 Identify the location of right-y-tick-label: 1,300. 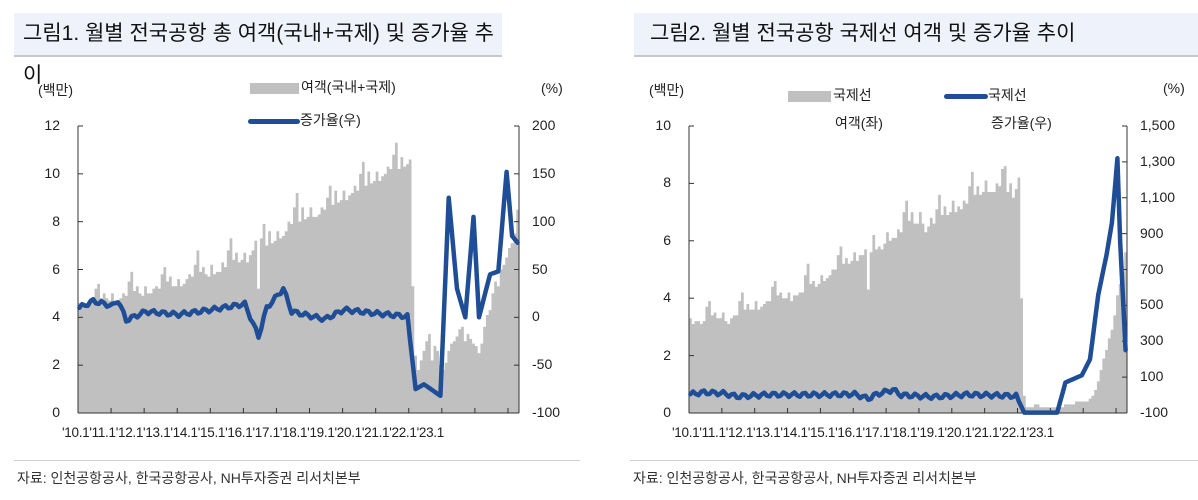
(1158, 160).